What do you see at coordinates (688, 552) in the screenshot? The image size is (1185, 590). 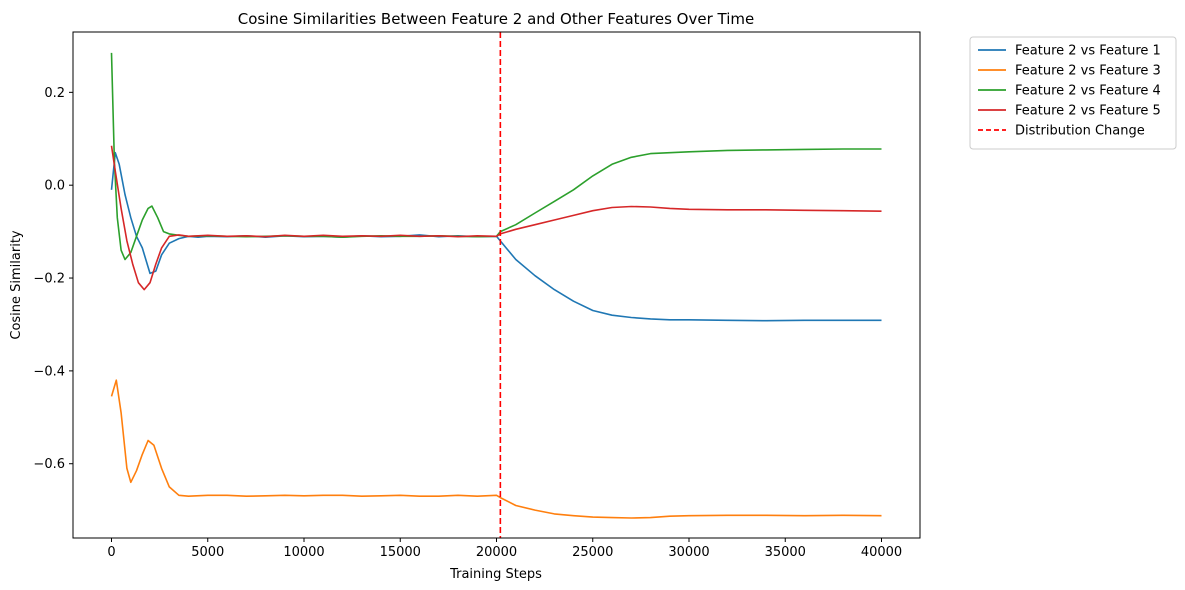 I see `x-tick-label: 30000` at bounding box center [688, 552].